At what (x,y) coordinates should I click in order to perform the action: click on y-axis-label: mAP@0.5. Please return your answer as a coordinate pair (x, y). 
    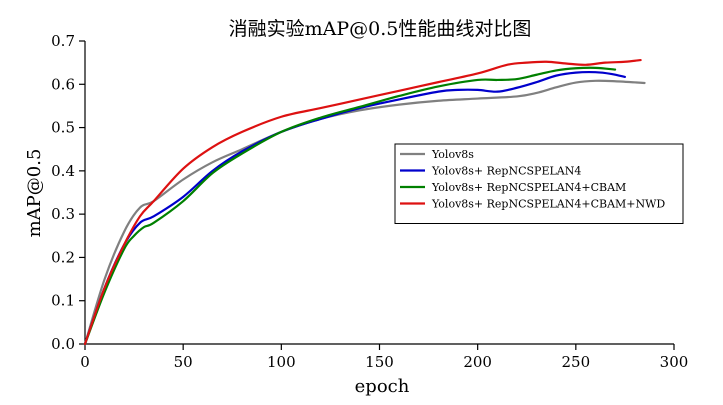
    Looking at the image, I should click on (34, 193).